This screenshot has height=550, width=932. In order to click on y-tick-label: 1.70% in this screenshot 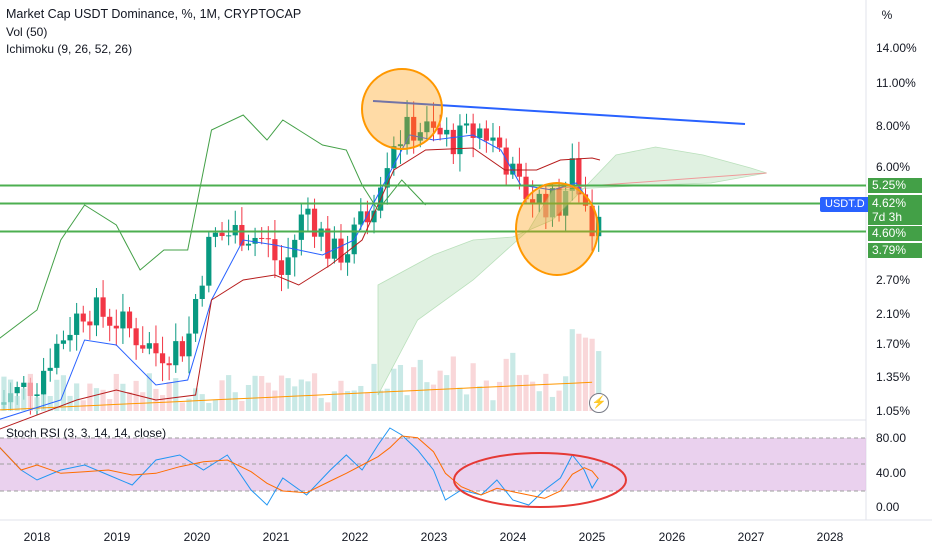, I will do `click(893, 344)`.